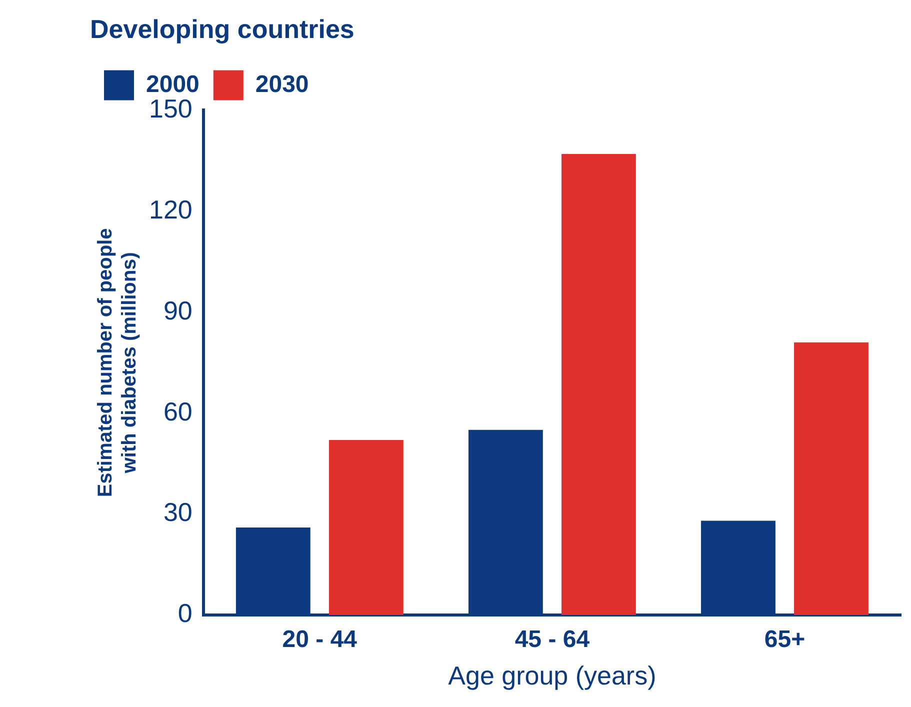 This screenshot has width=911, height=707. I want to click on y-tick-label: 120, so click(170, 209).